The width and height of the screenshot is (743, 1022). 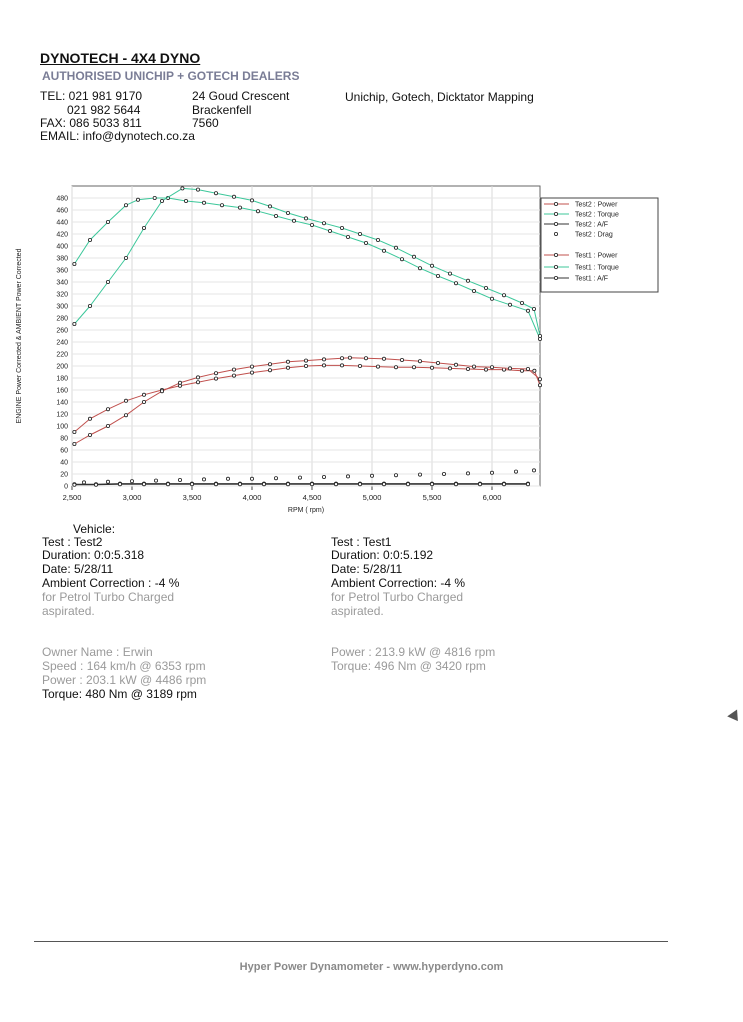 I want to click on y-tick-label: 40, so click(x=64, y=463).